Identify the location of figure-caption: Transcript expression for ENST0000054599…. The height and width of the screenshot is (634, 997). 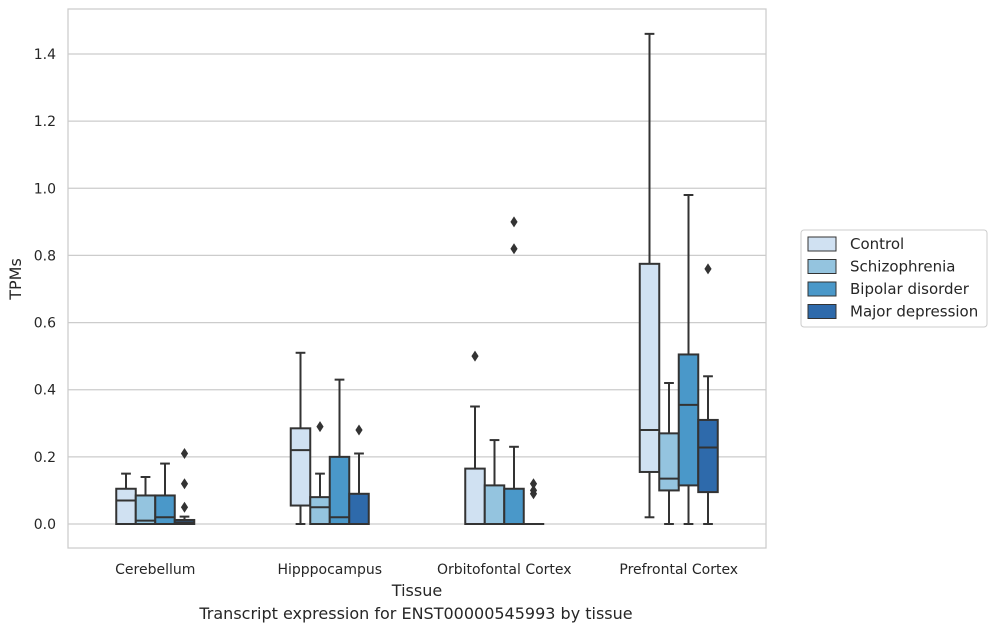
(416, 613).